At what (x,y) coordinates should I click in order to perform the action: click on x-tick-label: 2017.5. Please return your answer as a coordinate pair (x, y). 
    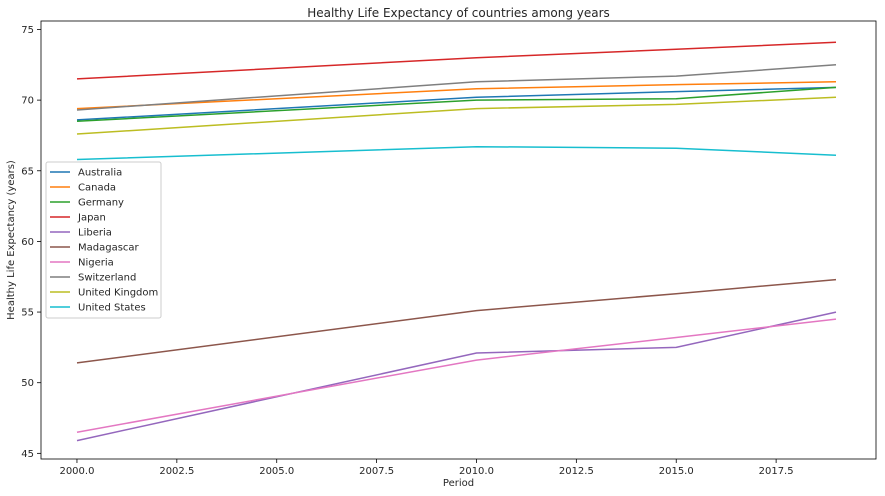
    Looking at the image, I should click on (776, 471).